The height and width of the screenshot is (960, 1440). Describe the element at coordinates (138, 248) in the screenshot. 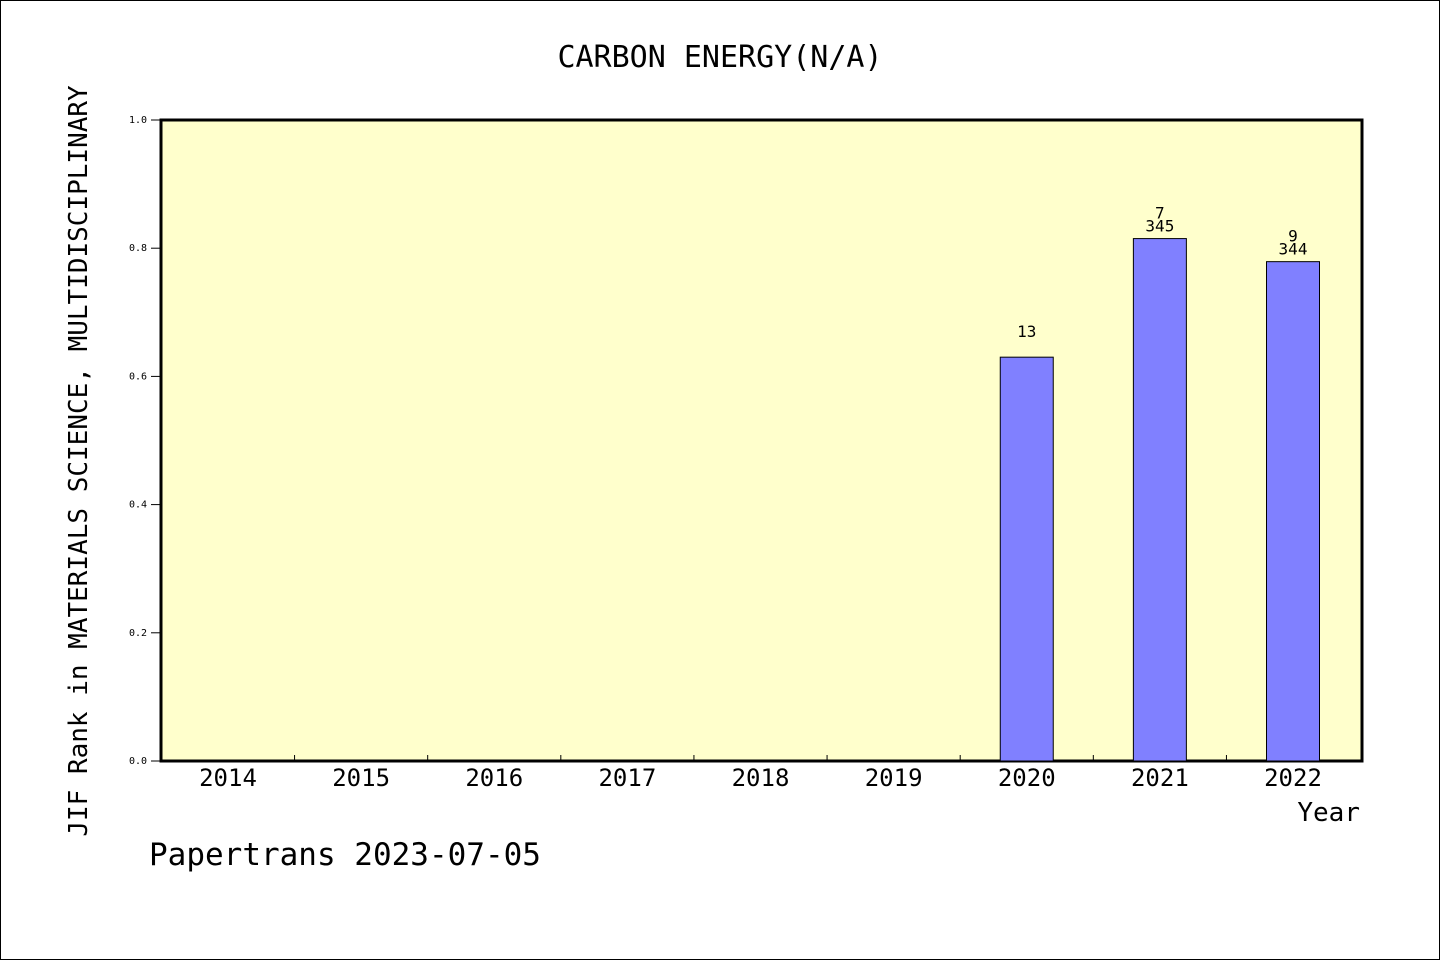

I see `y-tick-label: 0.8` at that location.